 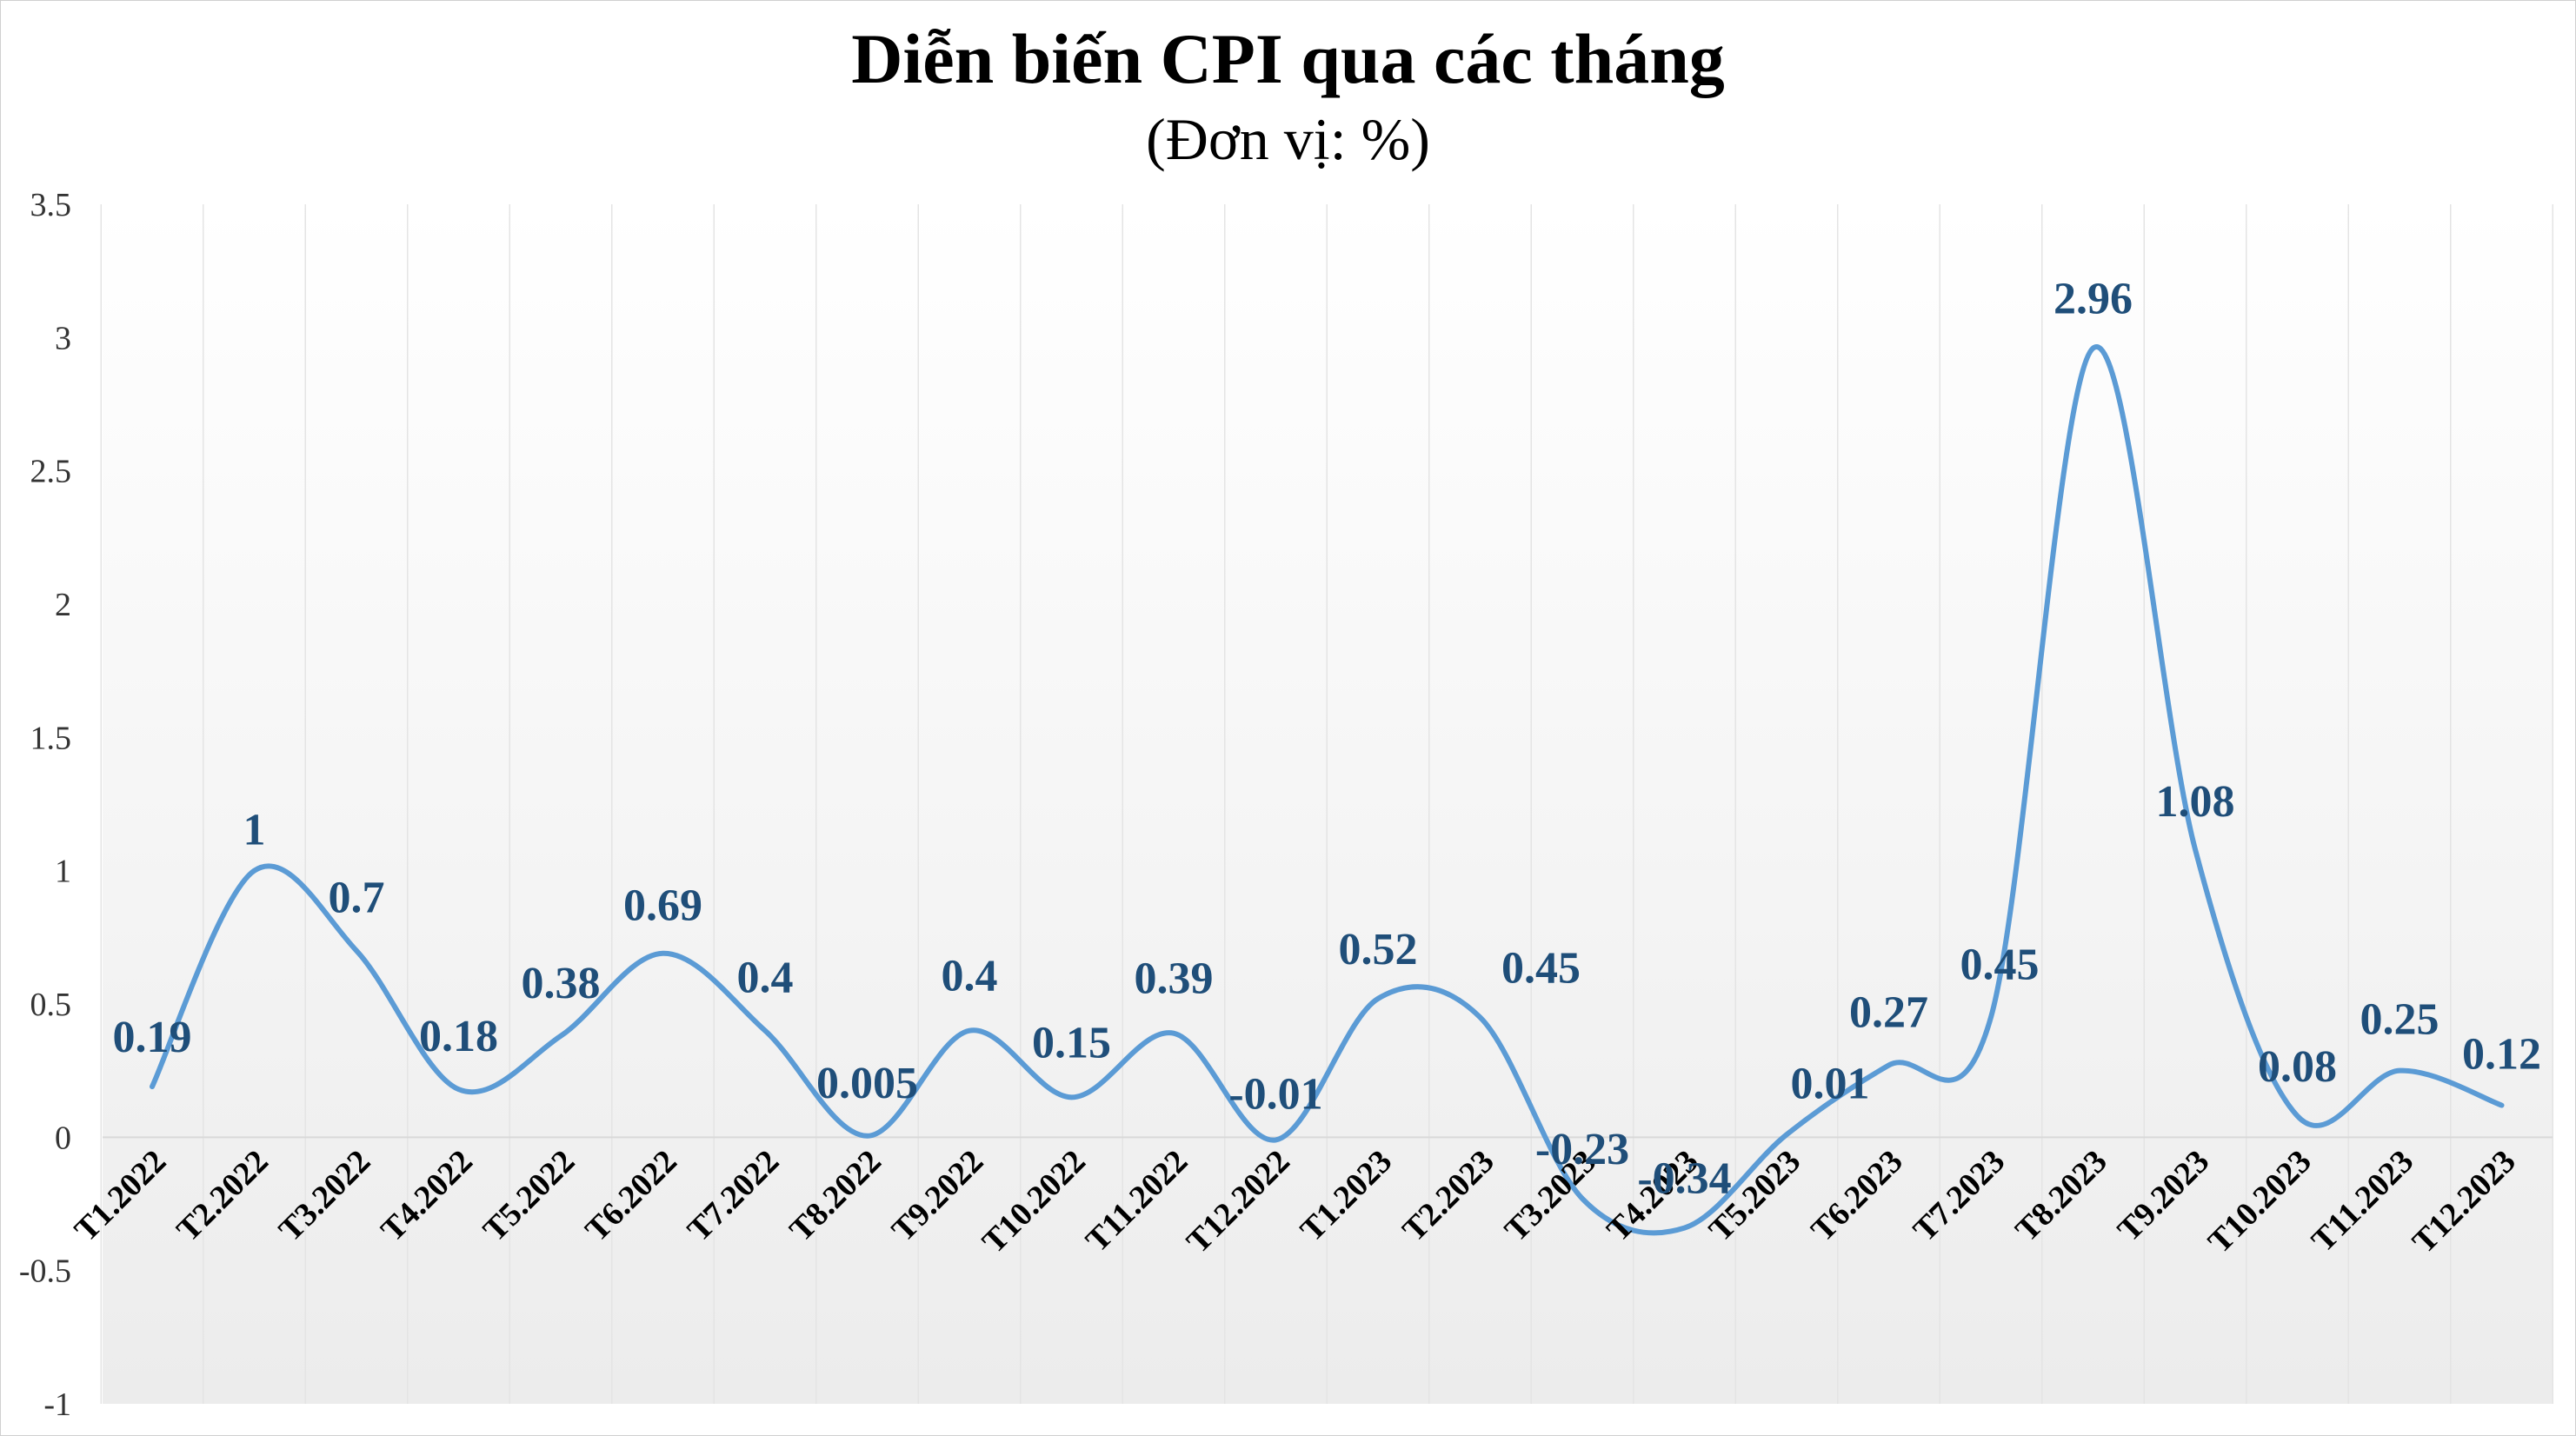 I want to click on y-tick-label: 0, so click(x=63, y=1138).